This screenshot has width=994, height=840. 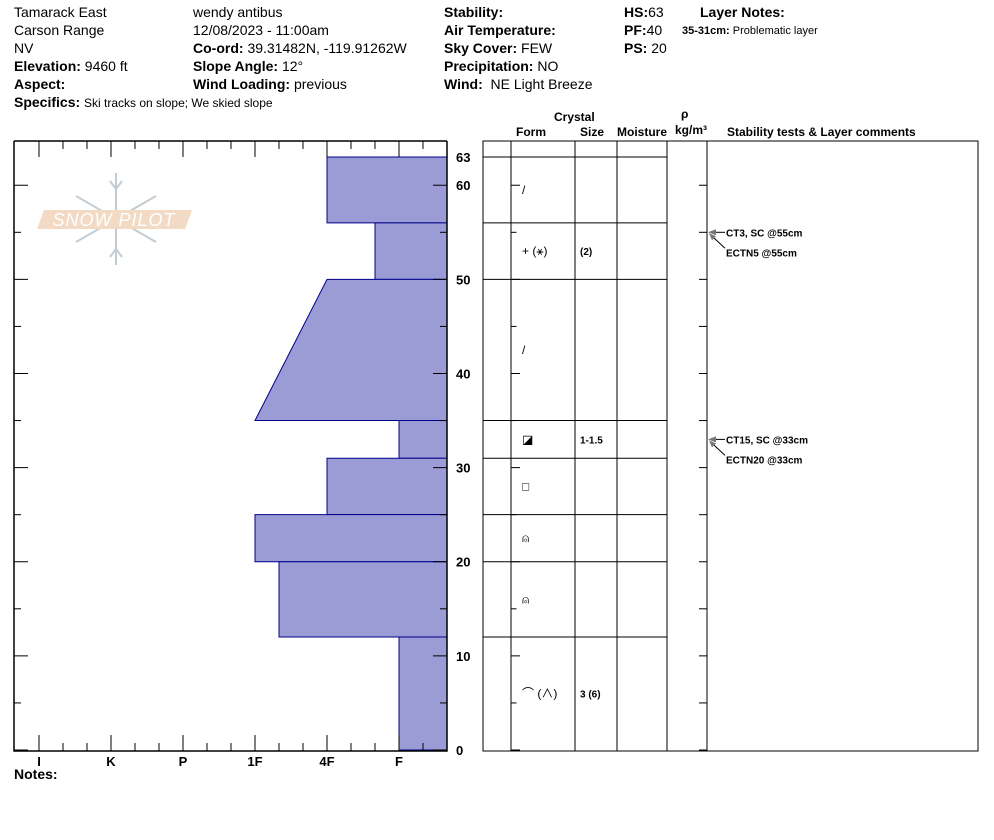 What do you see at coordinates (248, 66) in the screenshot?
I see `slope-angle: Slope Angle: 12°` at bounding box center [248, 66].